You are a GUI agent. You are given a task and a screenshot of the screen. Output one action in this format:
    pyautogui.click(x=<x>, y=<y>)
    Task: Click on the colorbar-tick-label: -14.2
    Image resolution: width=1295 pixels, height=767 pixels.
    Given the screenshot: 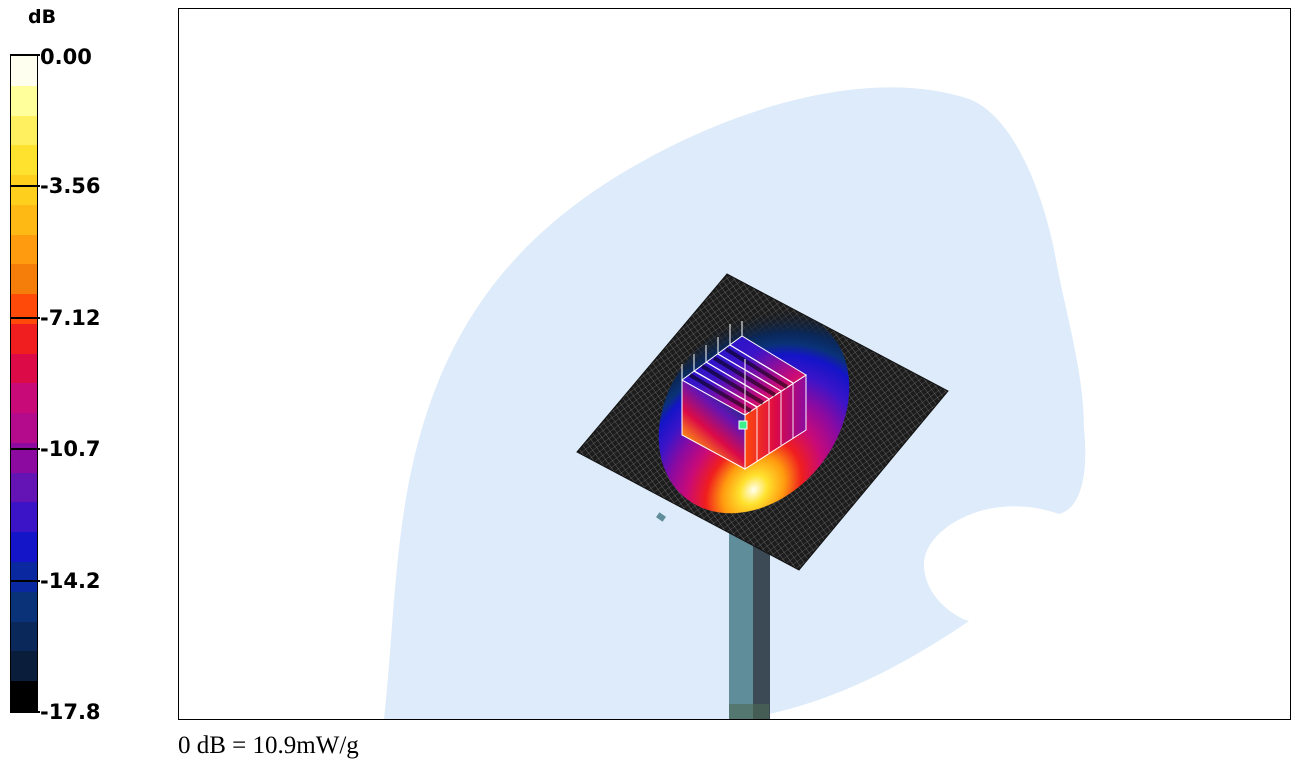 What is the action you would take?
    pyautogui.click(x=70, y=580)
    